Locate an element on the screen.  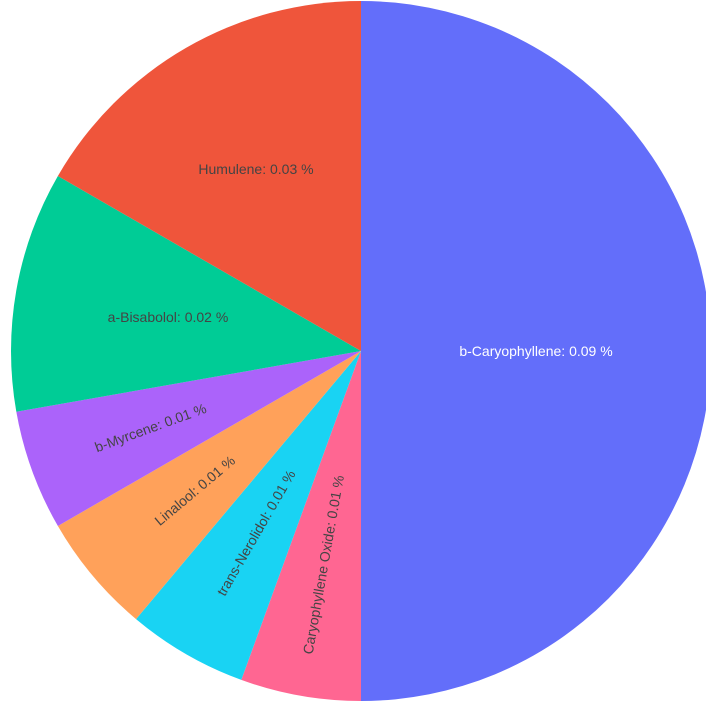
pie-label-humulene: Humulene: 0.03 % is located at coordinates (255, 169).